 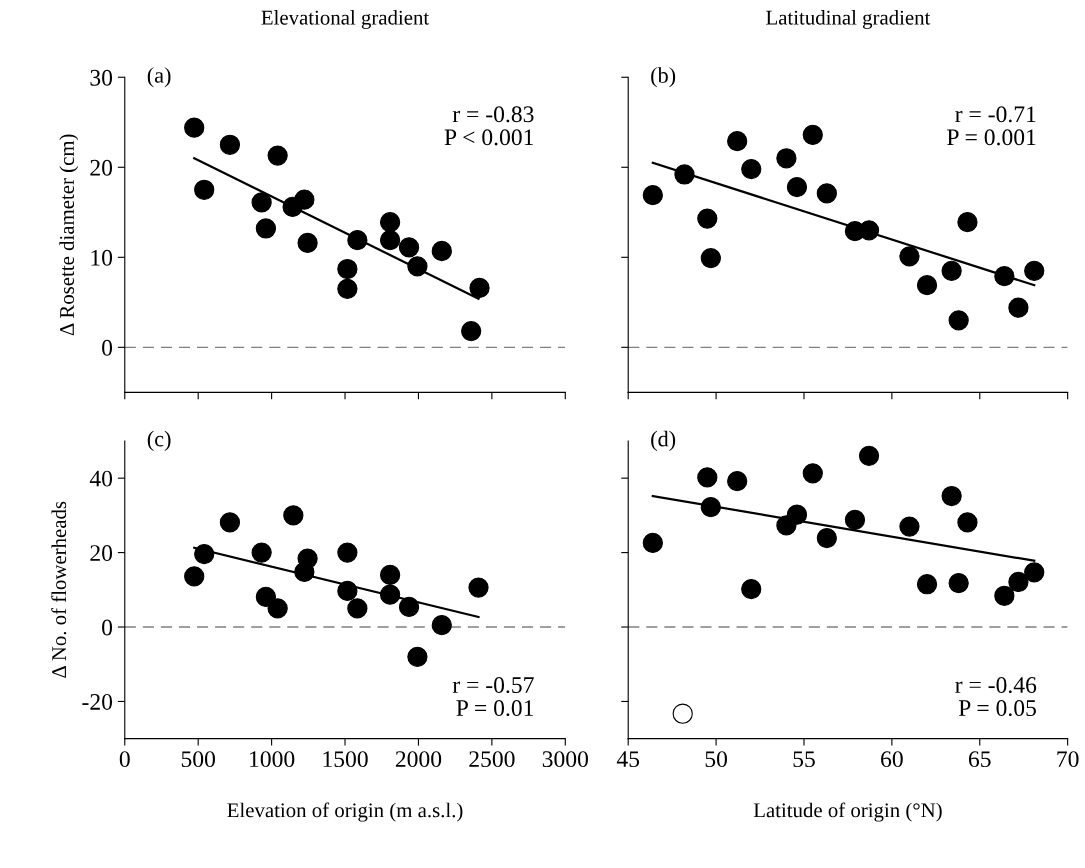 What do you see at coordinates (101, 77) in the screenshot?
I see `y-tick-label: 30` at bounding box center [101, 77].